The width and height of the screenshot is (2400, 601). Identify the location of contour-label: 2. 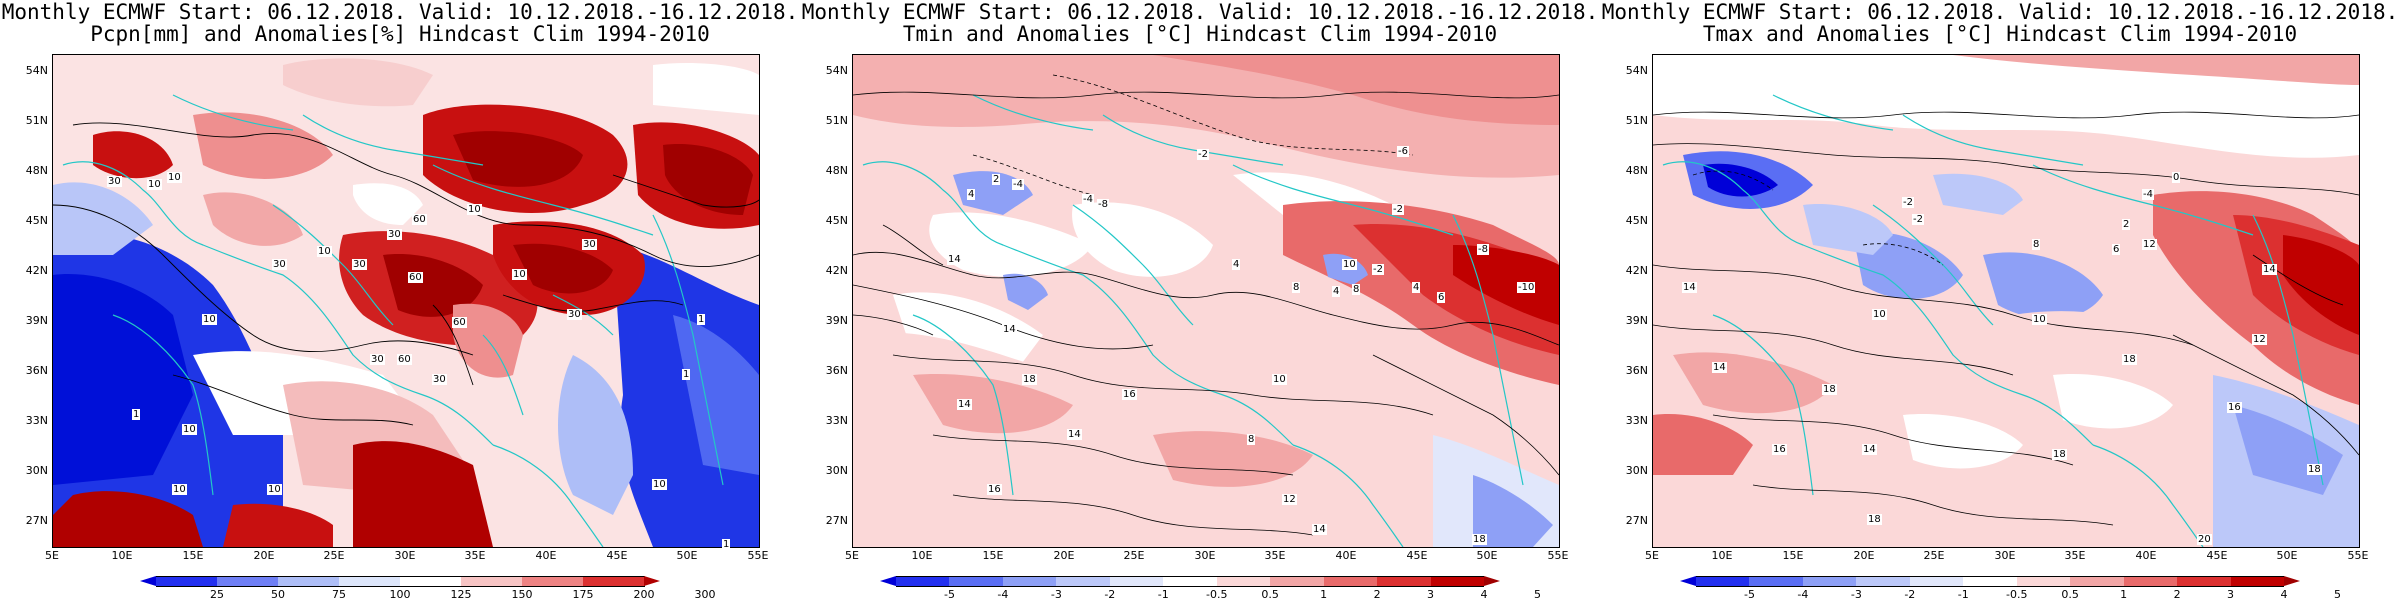
(996, 179).